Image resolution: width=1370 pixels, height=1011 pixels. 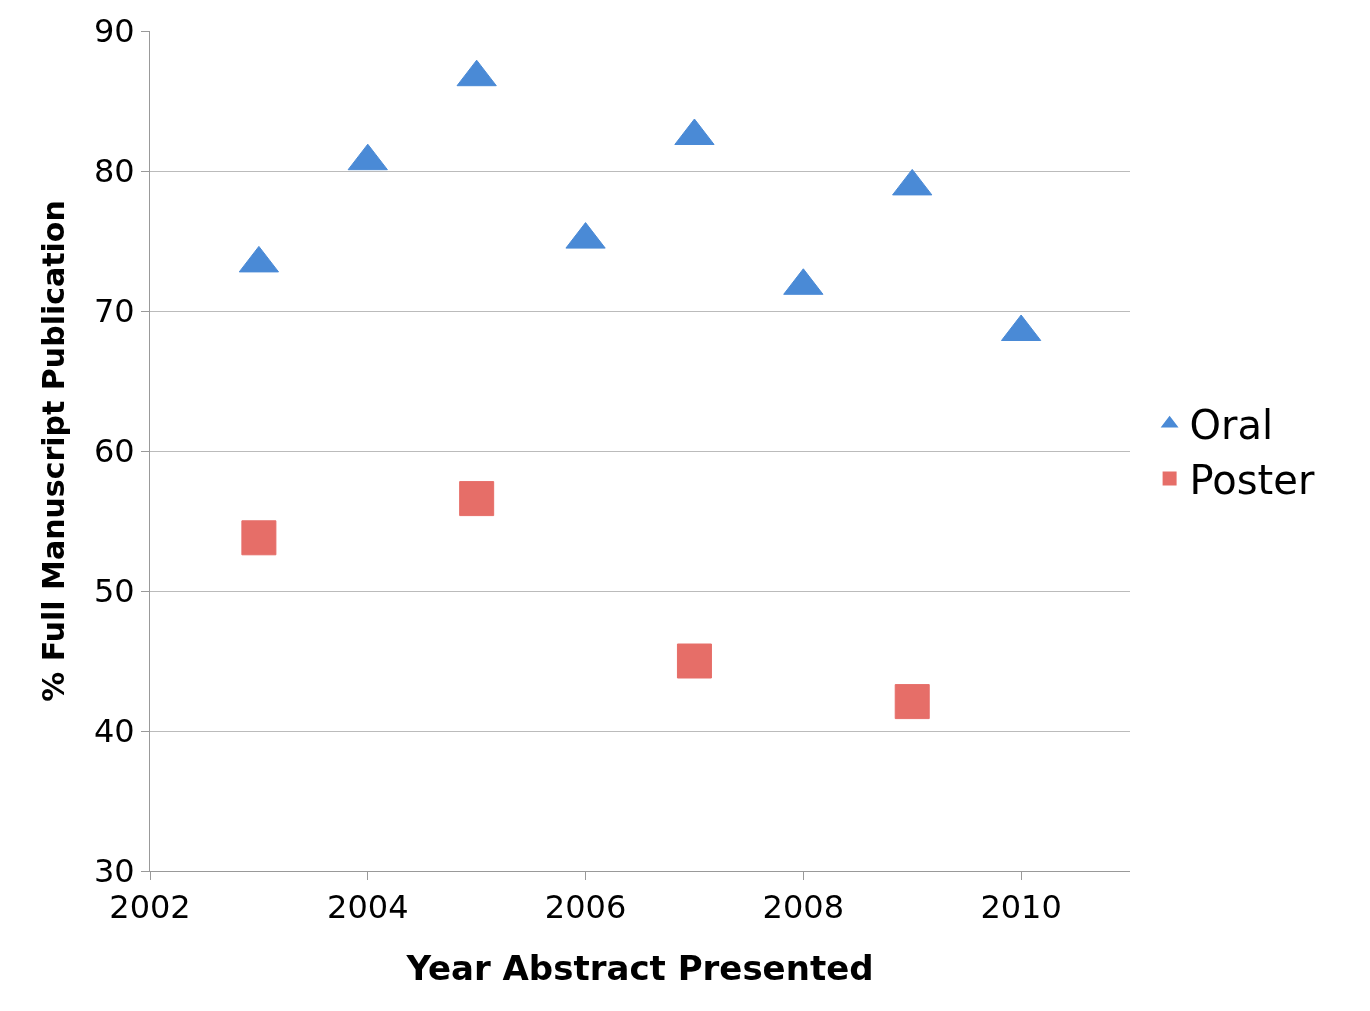 I want to click on y-tick-label: 70, so click(x=114, y=311).